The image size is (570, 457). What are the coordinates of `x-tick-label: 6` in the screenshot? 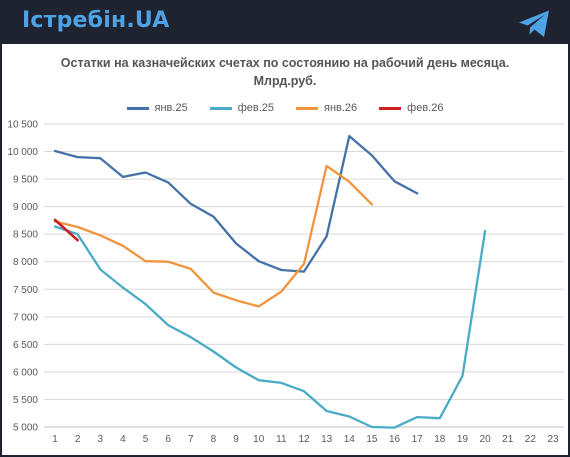 It's located at (168, 439).